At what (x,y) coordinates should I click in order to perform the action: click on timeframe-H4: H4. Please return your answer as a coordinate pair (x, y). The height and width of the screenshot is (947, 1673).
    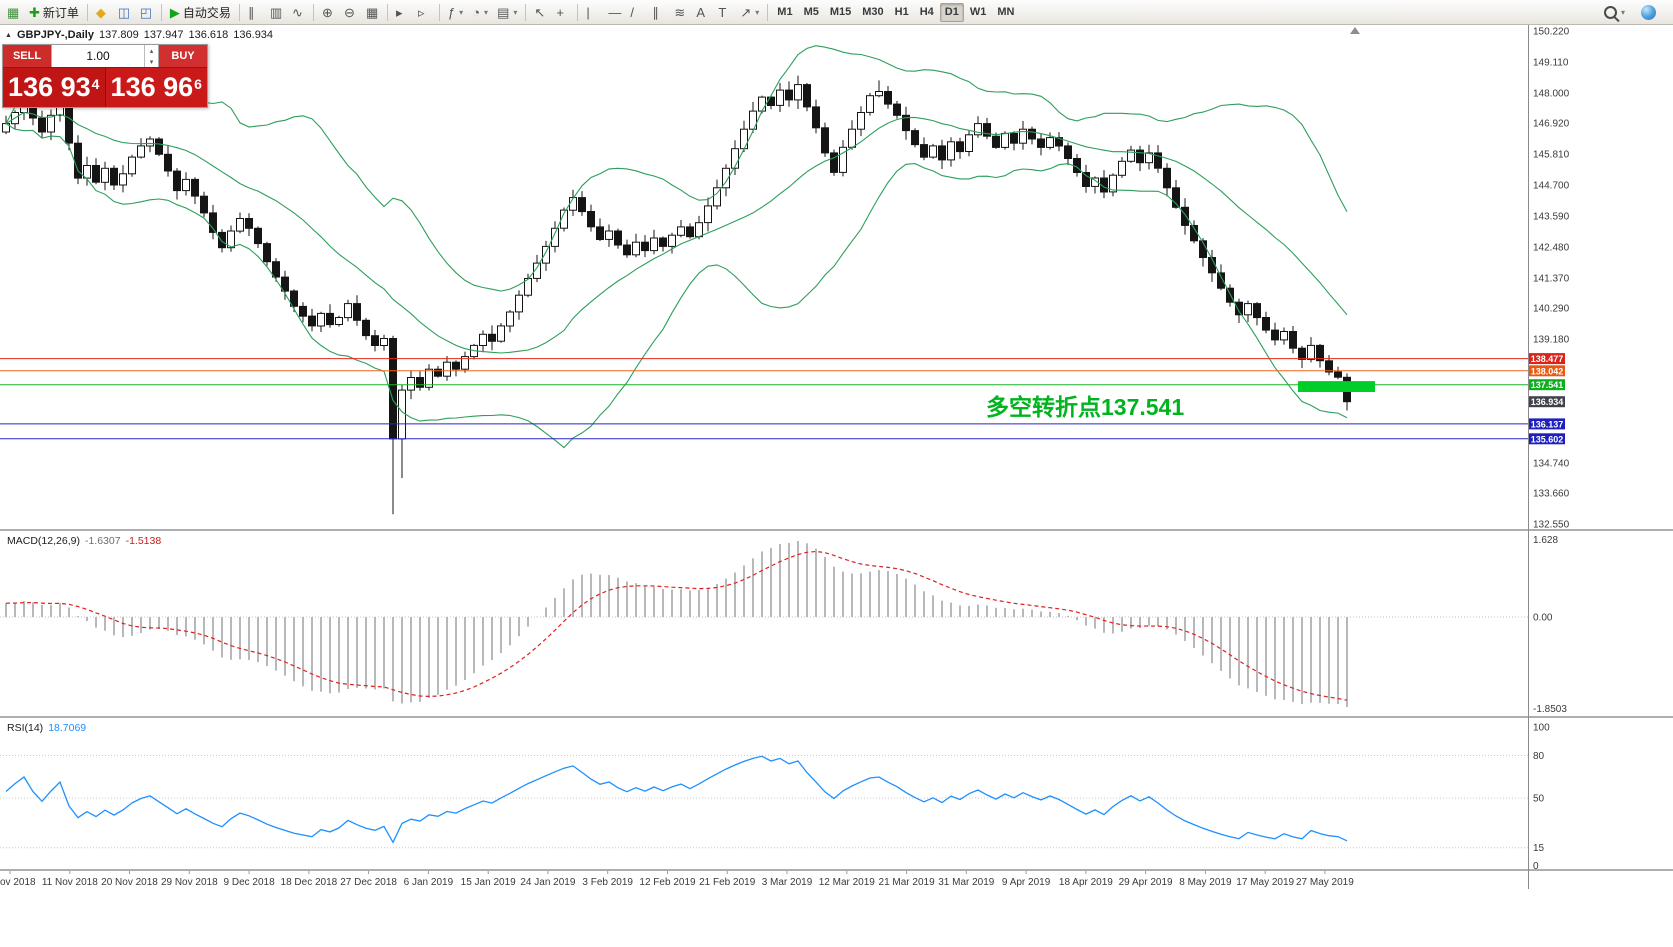
    Looking at the image, I should click on (927, 12).